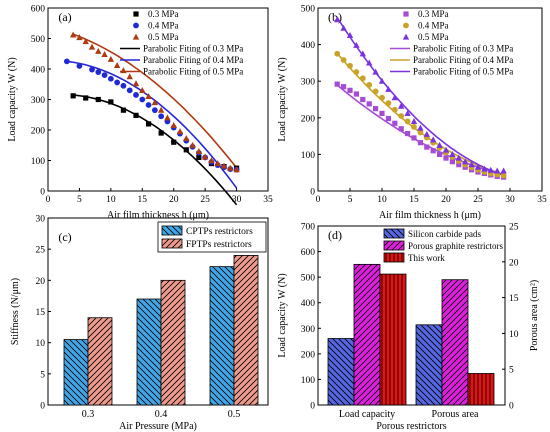 The image size is (550, 432). Describe the element at coordinates (430, 215) in the screenshot. I see `x-axis-label-b: Air film thickness h (μm)` at that location.